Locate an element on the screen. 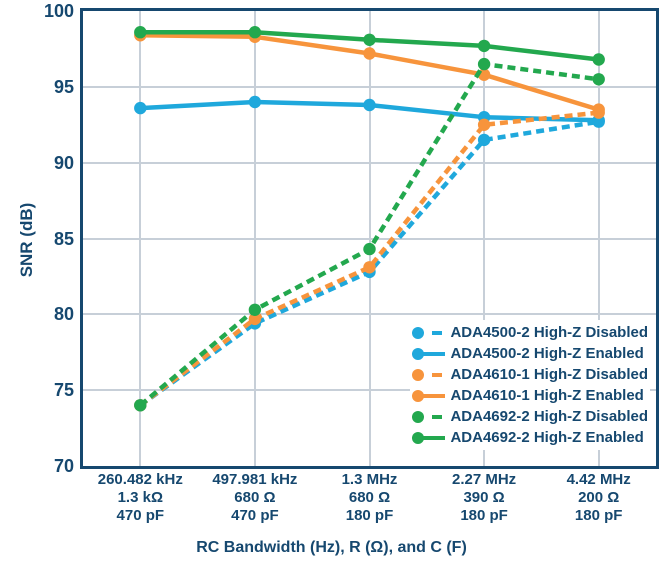  x-tick-label-260-482-khz: 260.482 kHz 1.3 kΩ 470 pF is located at coordinates (140, 497).